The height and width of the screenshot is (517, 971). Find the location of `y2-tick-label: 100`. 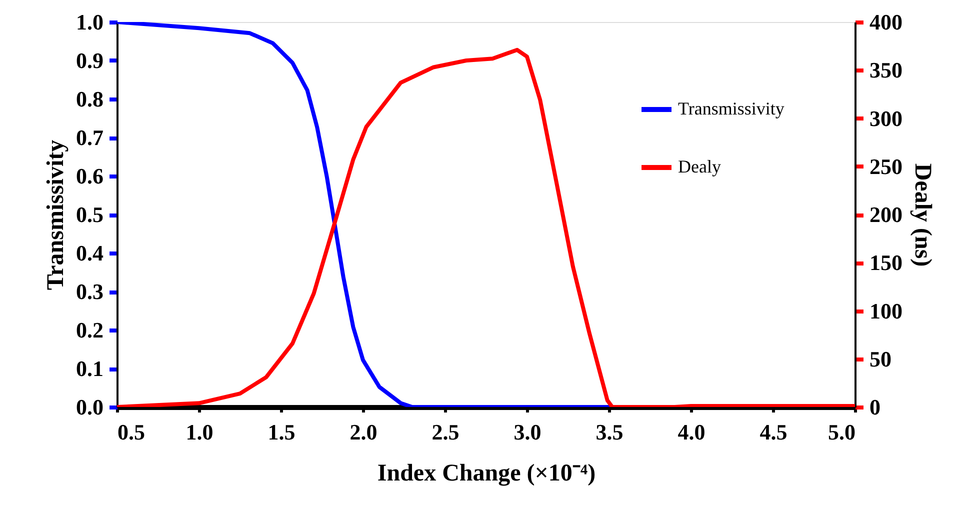

y2-tick-label: 100 is located at coordinates (886, 311).